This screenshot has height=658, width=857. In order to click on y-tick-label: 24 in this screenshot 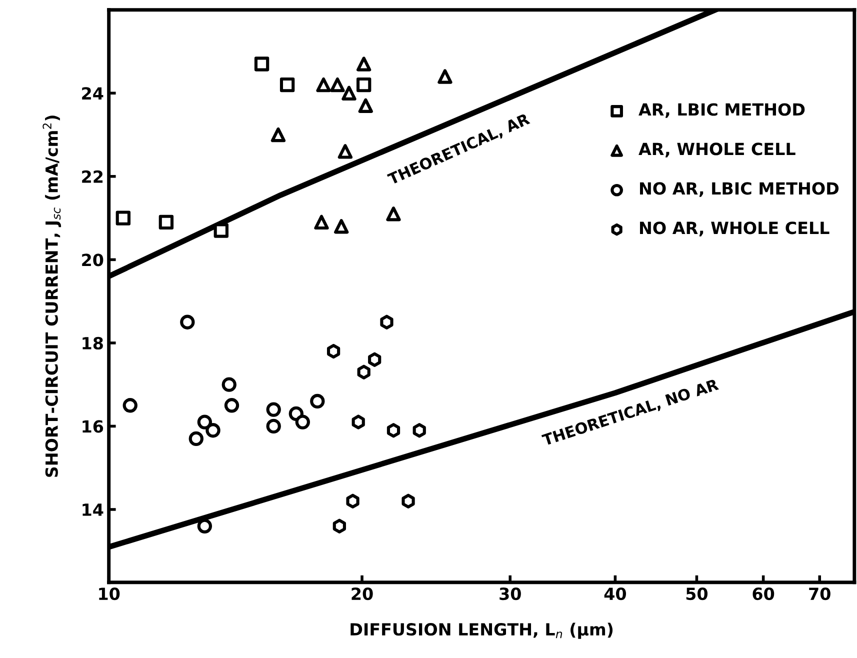, I will do `click(93, 93)`.